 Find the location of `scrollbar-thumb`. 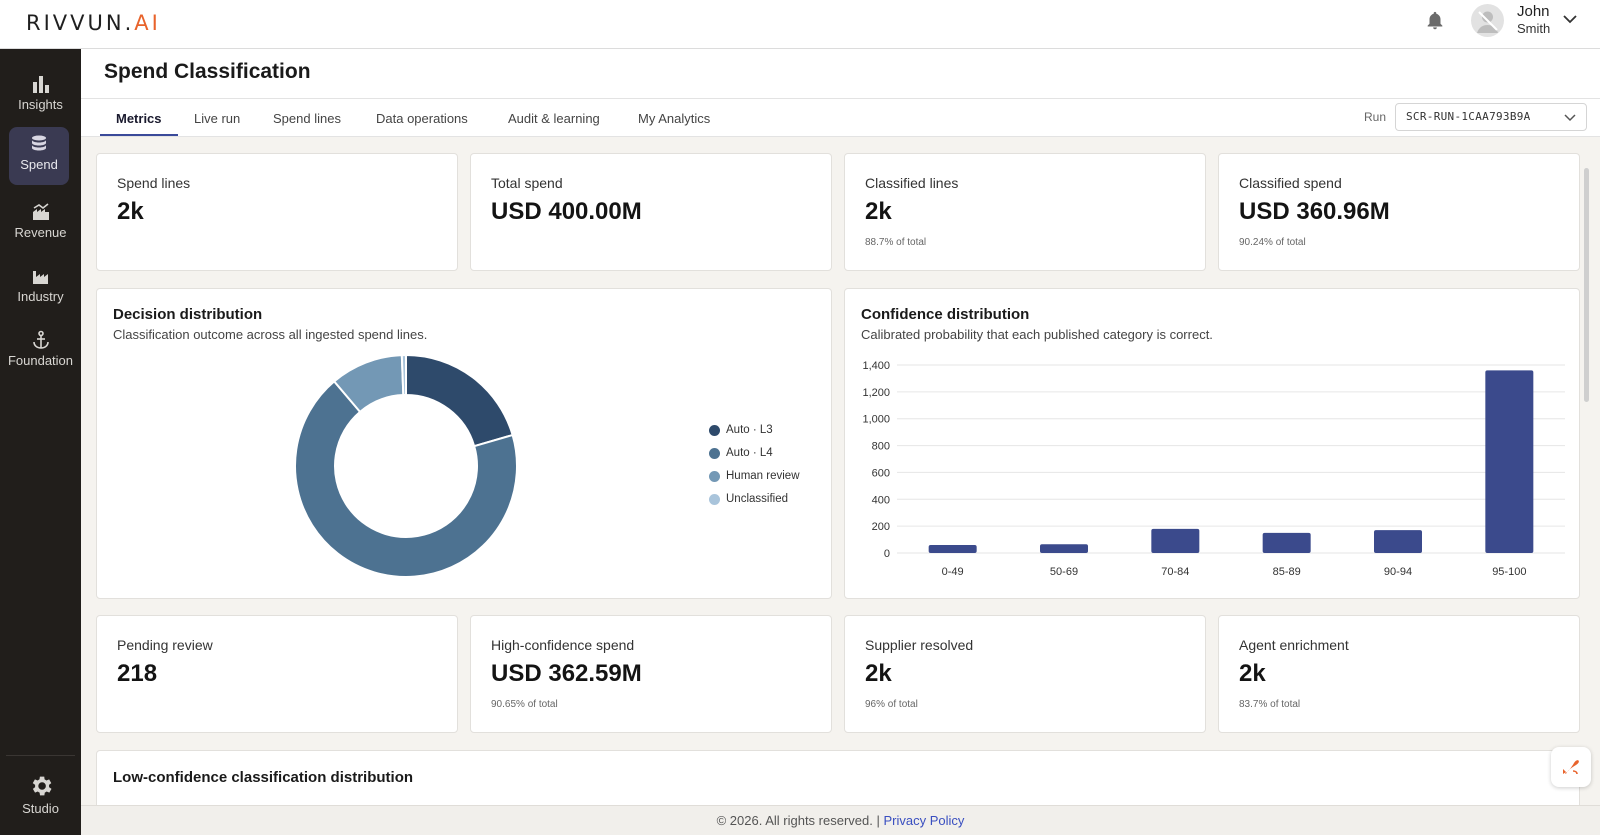

scrollbar-thumb is located at coordinates (1586, 285).